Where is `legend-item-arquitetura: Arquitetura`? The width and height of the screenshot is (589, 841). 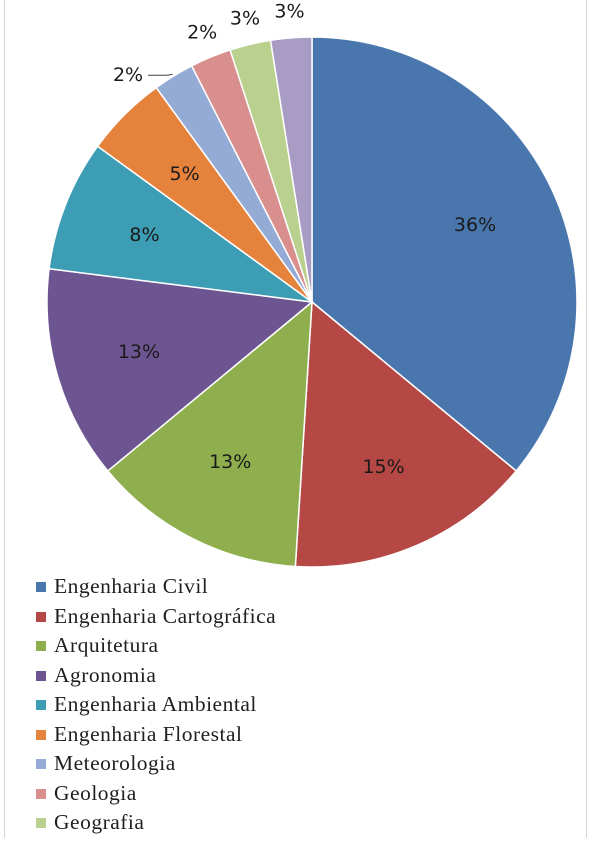 legend-item-arquitetura: Arquitetura is located at coordinates (156, 646).